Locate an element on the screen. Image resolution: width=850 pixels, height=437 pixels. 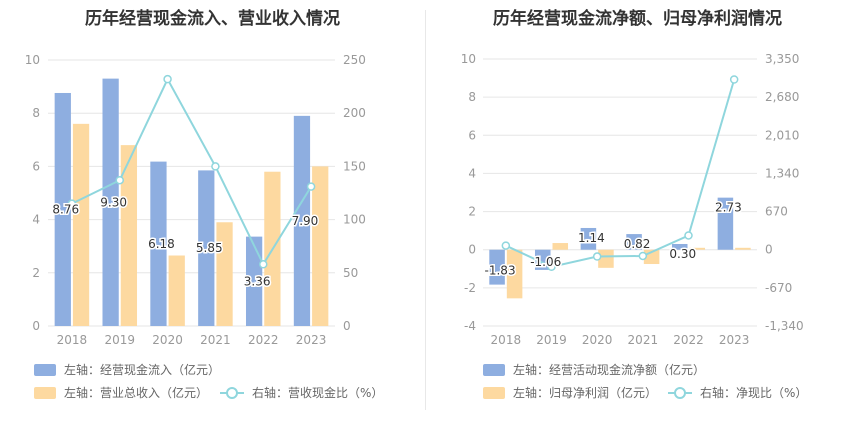
chart-2-legend-item-2: 左轴：归母净利润（亿元） is located at coordinates (570, 392).